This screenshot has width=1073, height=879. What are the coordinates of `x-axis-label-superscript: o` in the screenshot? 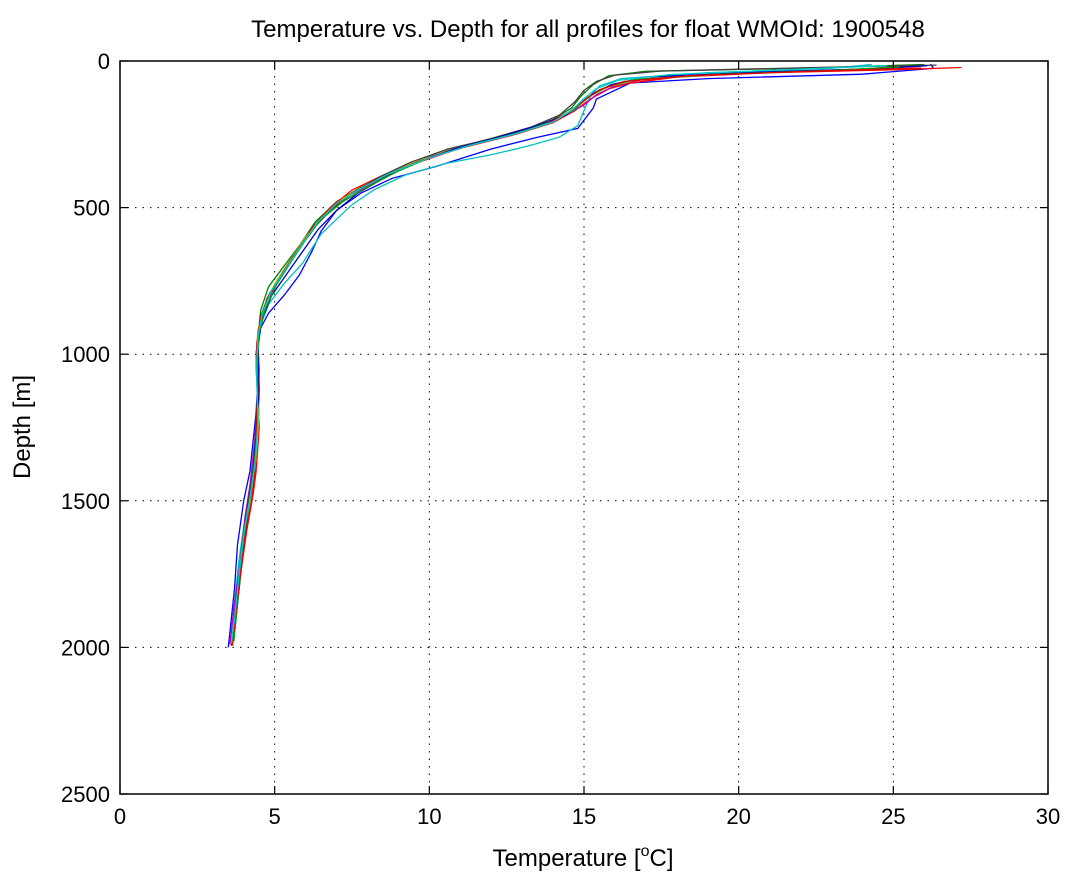 It's located at (645, 851).